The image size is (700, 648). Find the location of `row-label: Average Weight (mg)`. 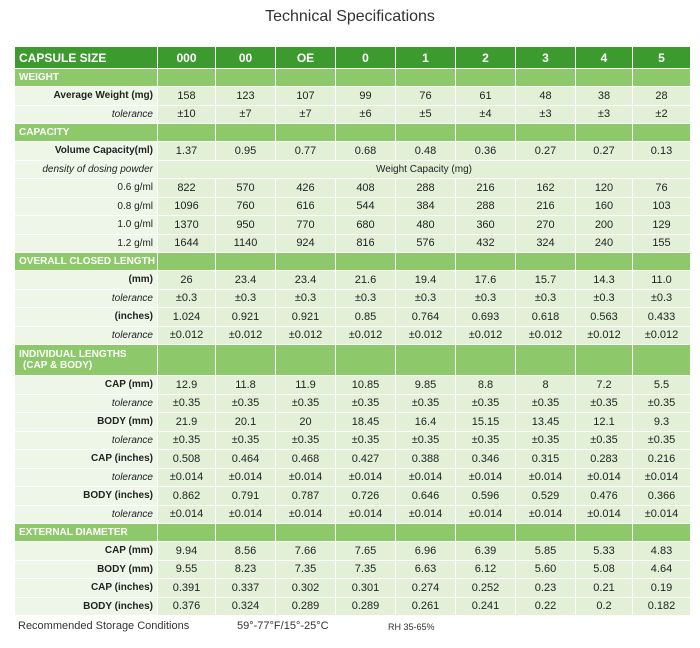

row-label: Average Weight (mg) is located at coordinates (86, 96).